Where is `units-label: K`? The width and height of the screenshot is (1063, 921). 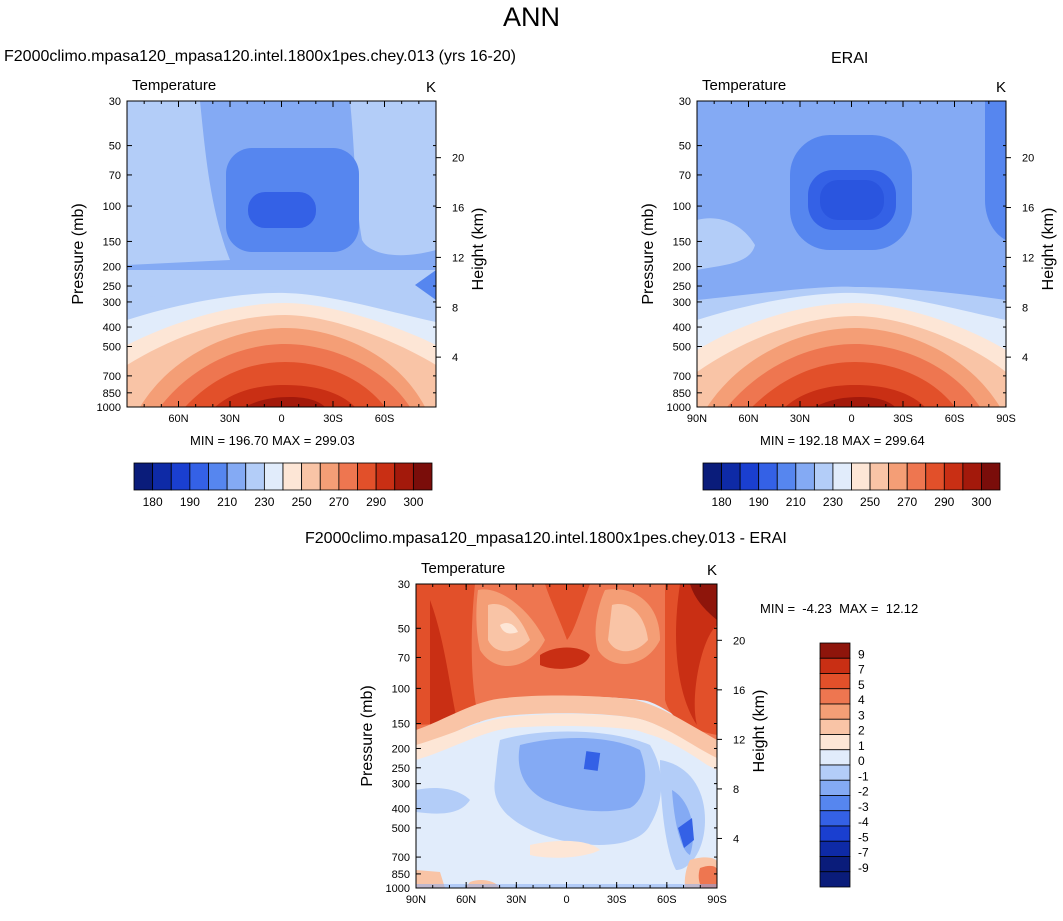 units-label: K is located at coordinates (712, 570).